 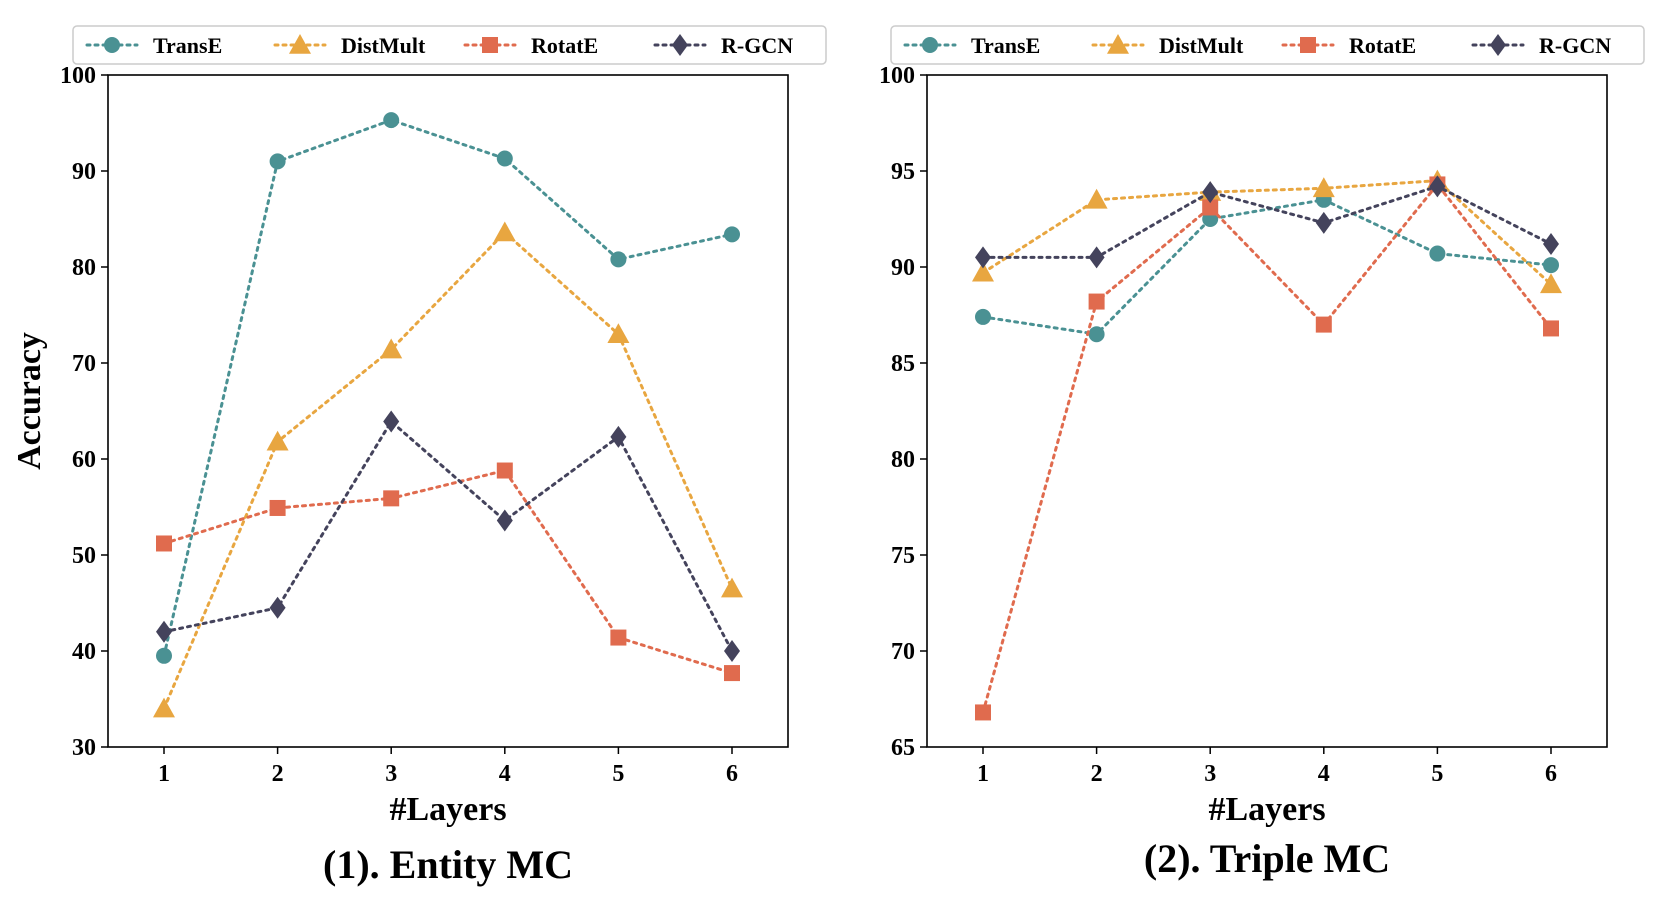 What do you see at coordinates (29, 401) in the screenshot?
I see `y-axis-title: Accuracy` at bounding box center [29, 401].